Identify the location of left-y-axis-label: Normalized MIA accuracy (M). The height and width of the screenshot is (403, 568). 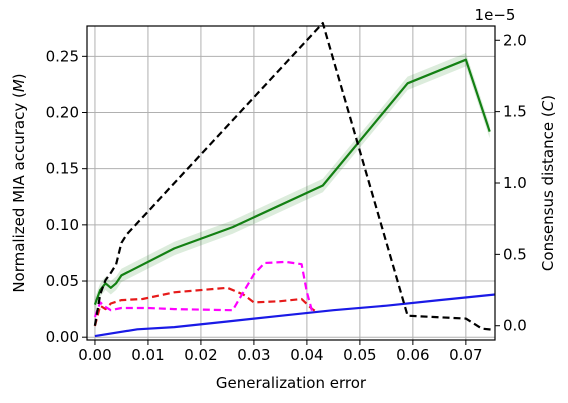
(19, 182).